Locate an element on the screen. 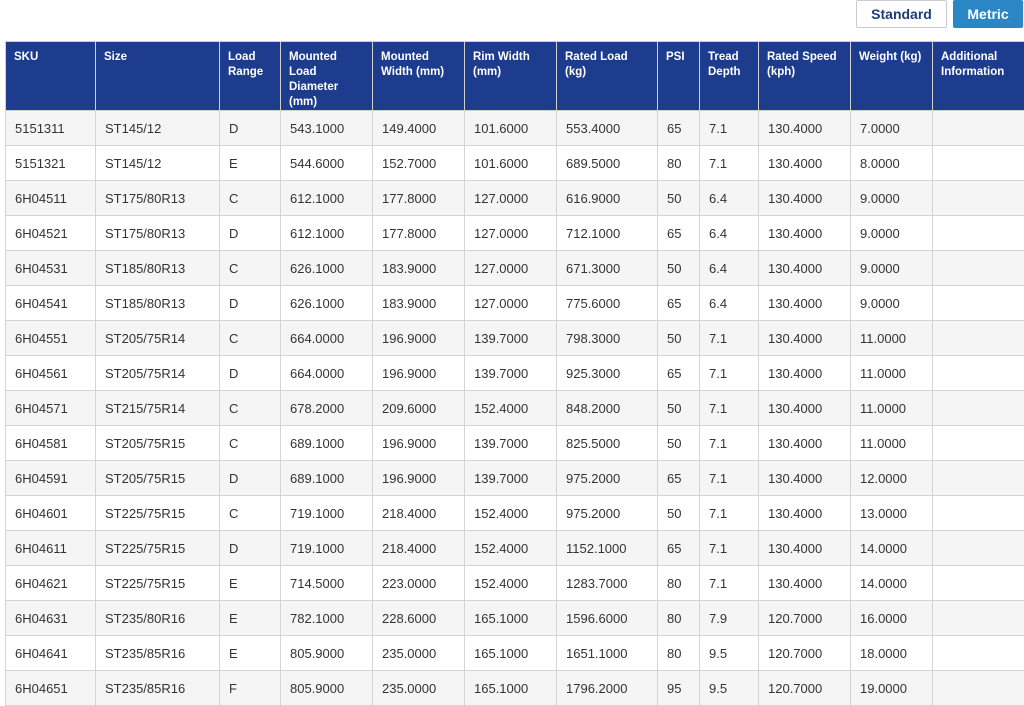 This screenshot has width=1024, height=706. table-cell: 6H04641 is located at coordinates (51, 653).